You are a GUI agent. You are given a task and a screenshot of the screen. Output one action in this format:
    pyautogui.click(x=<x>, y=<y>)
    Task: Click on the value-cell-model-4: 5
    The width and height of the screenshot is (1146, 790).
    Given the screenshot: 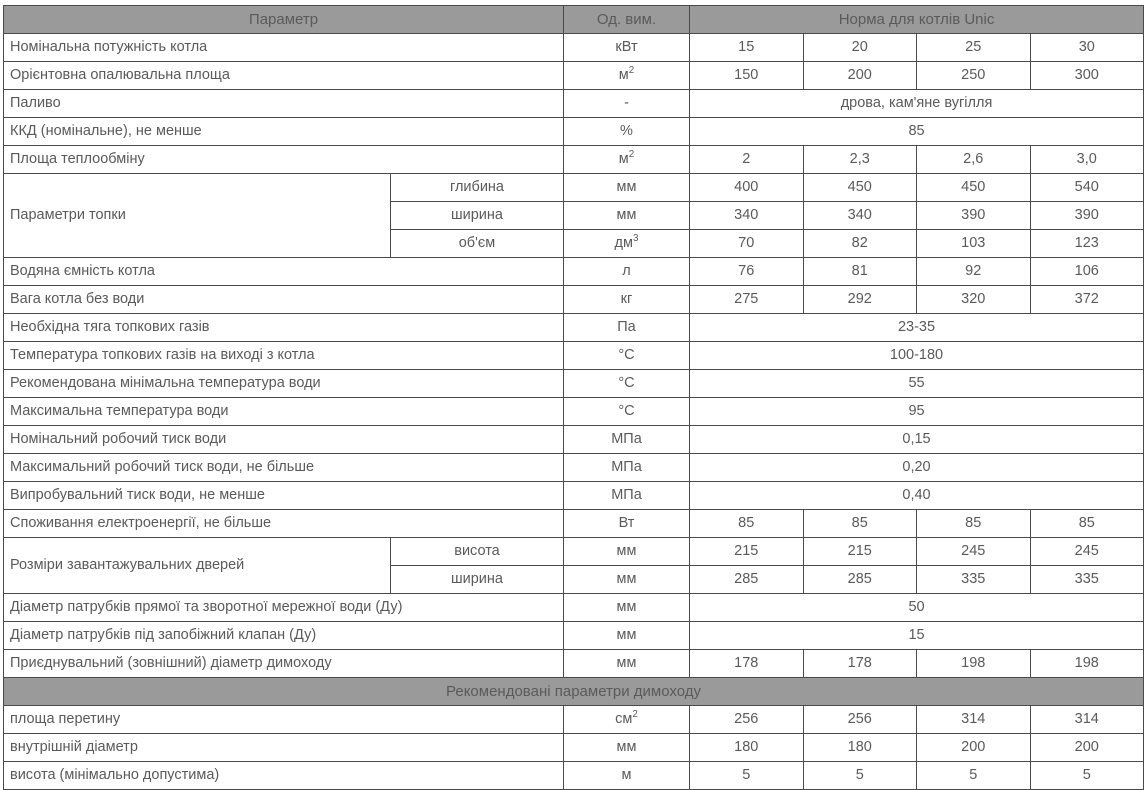 What is the action you would take?
    pyautogui.click(x=1087, y=775)
    